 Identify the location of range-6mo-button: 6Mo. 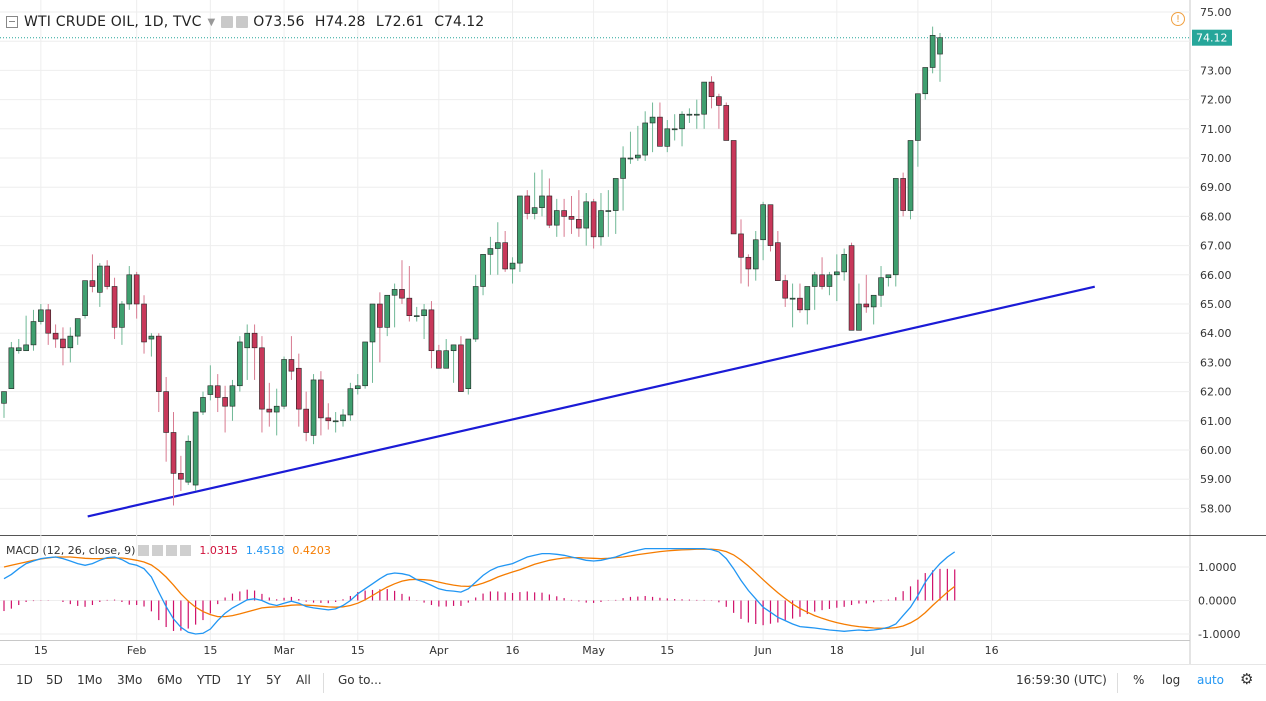
(170, 680).